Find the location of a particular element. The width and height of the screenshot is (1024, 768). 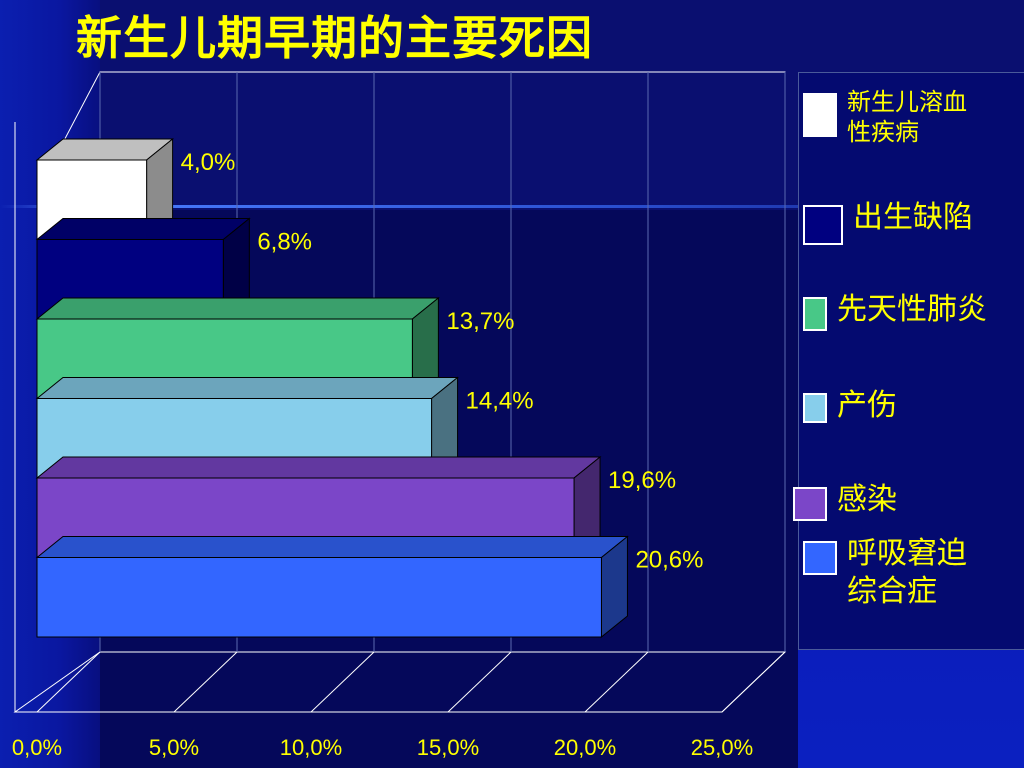

x-tick-label-0: 0,0% is located at coordinates (37, 747).